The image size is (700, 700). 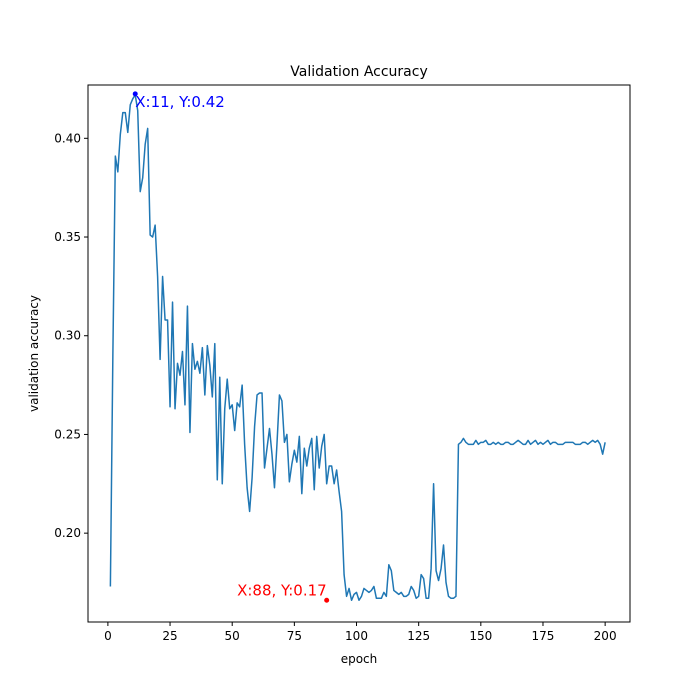 I want to click on x-axis: 0 25 50 75 100 125 150 175 200, so click(x=360, y=632).